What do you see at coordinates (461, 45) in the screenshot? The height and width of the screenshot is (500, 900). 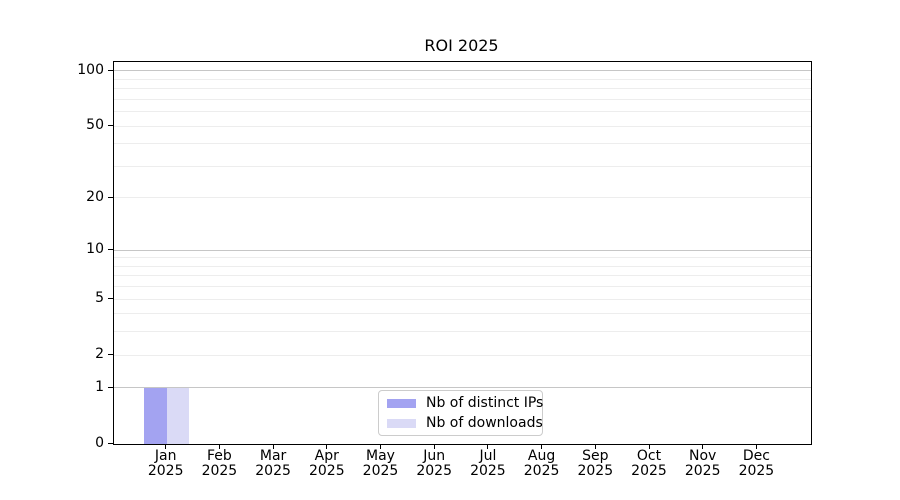 I see `chart-title: ROI 2025` at bounding box center [461, 45].